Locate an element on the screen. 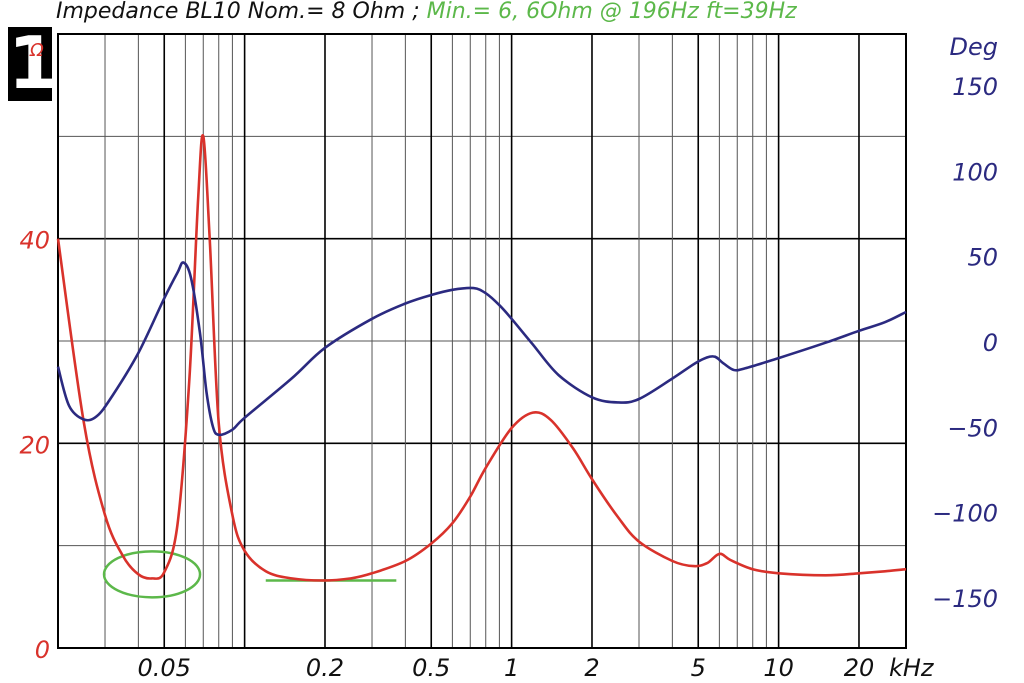  y-right-axis-label: Deg is located at coordinates (974, 47).